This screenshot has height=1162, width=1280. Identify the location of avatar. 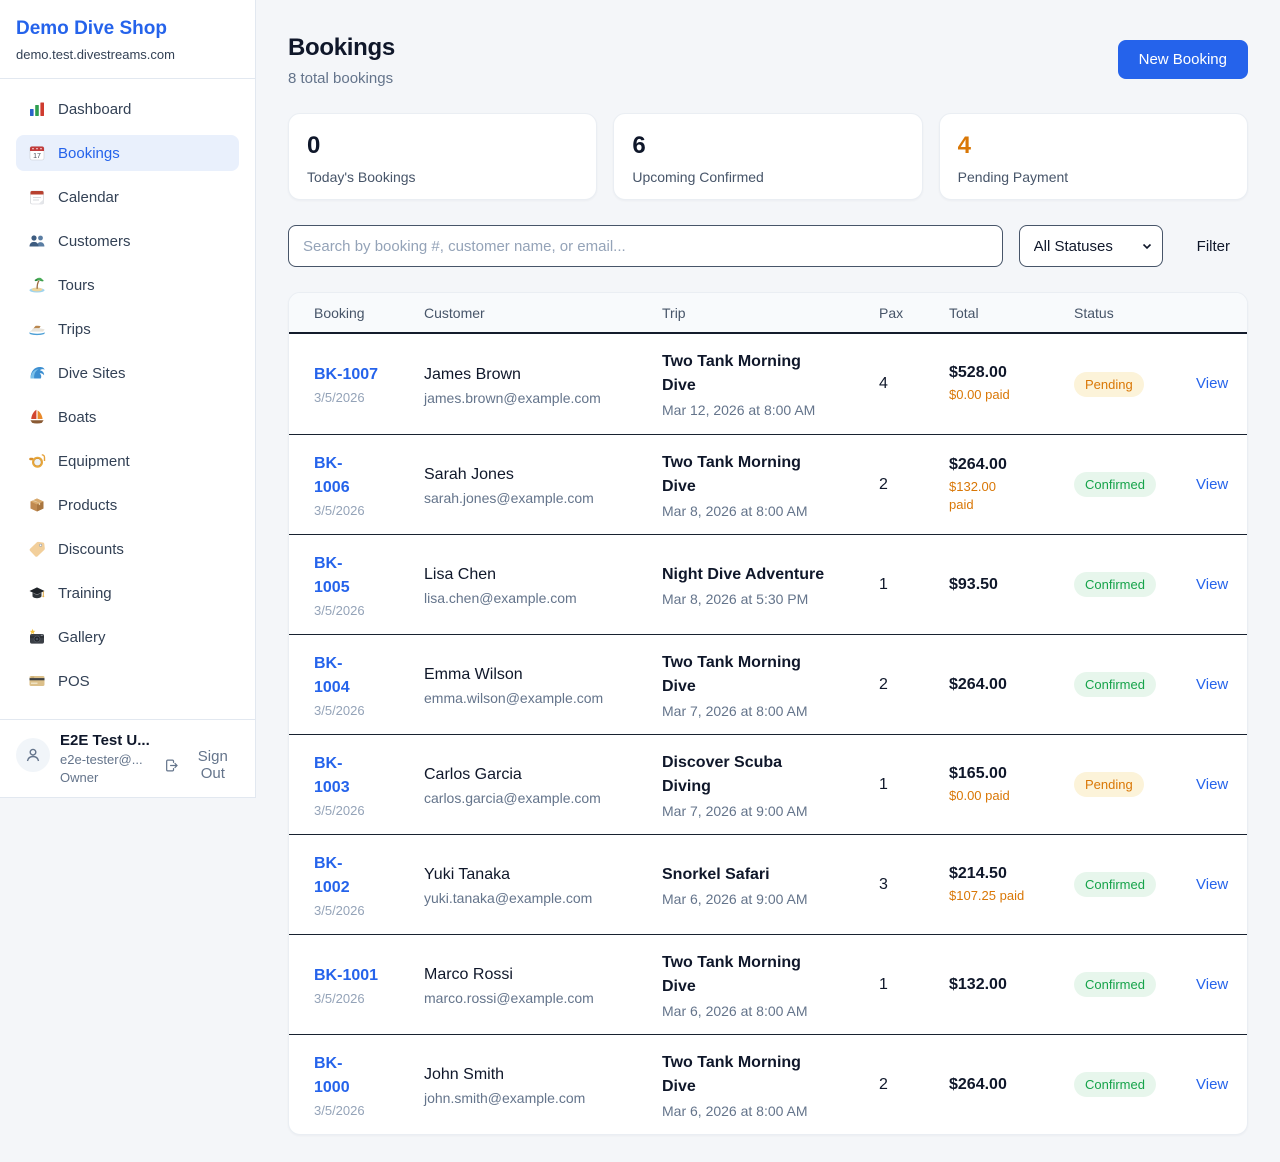
(33, 755).